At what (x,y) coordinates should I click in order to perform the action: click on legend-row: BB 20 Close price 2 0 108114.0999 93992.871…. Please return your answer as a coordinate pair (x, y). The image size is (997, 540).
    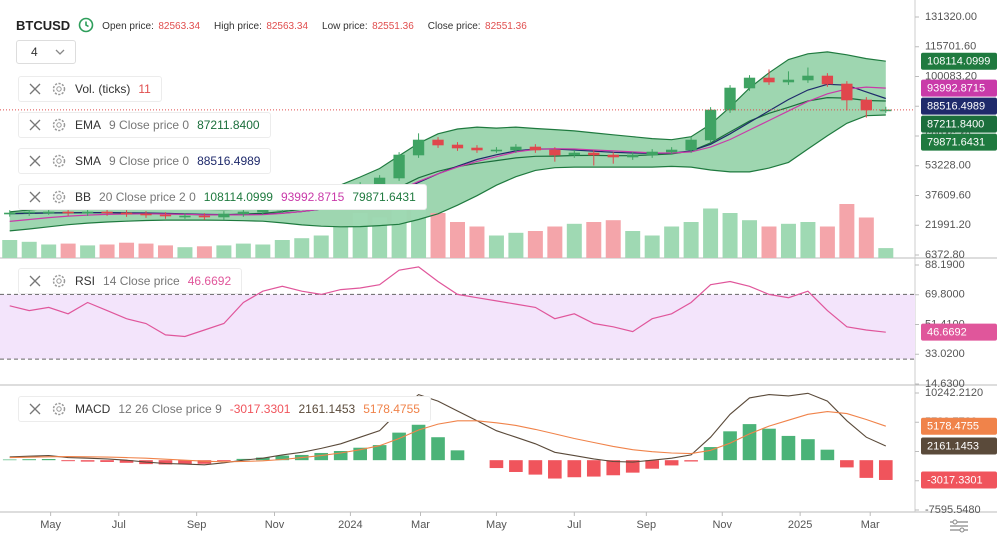
    Looking at the image, I should click on (222, 197).